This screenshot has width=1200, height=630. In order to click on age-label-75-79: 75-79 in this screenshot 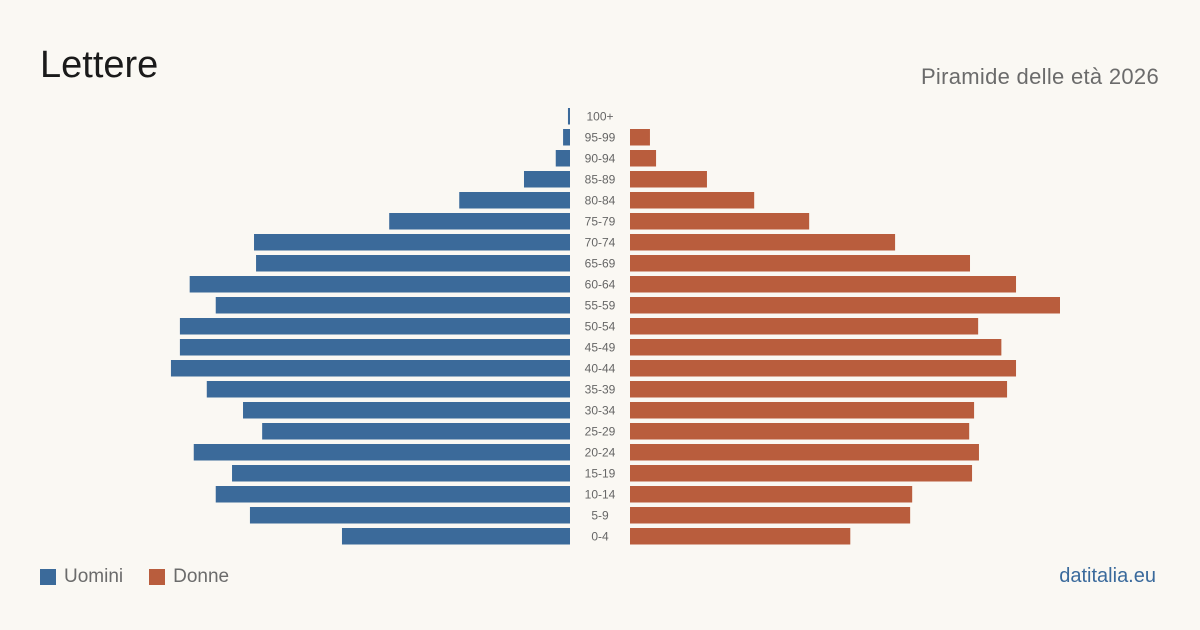, I will do `click(600, 221)`.